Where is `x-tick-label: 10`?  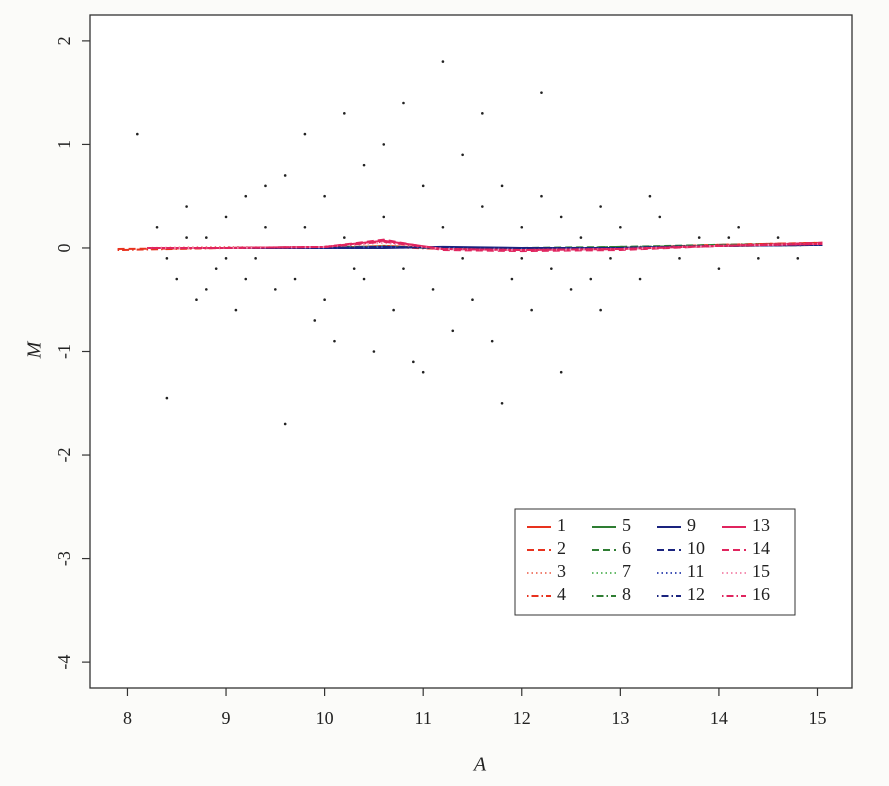 x-tick-label: 10 is located at coordinates (325, 718).